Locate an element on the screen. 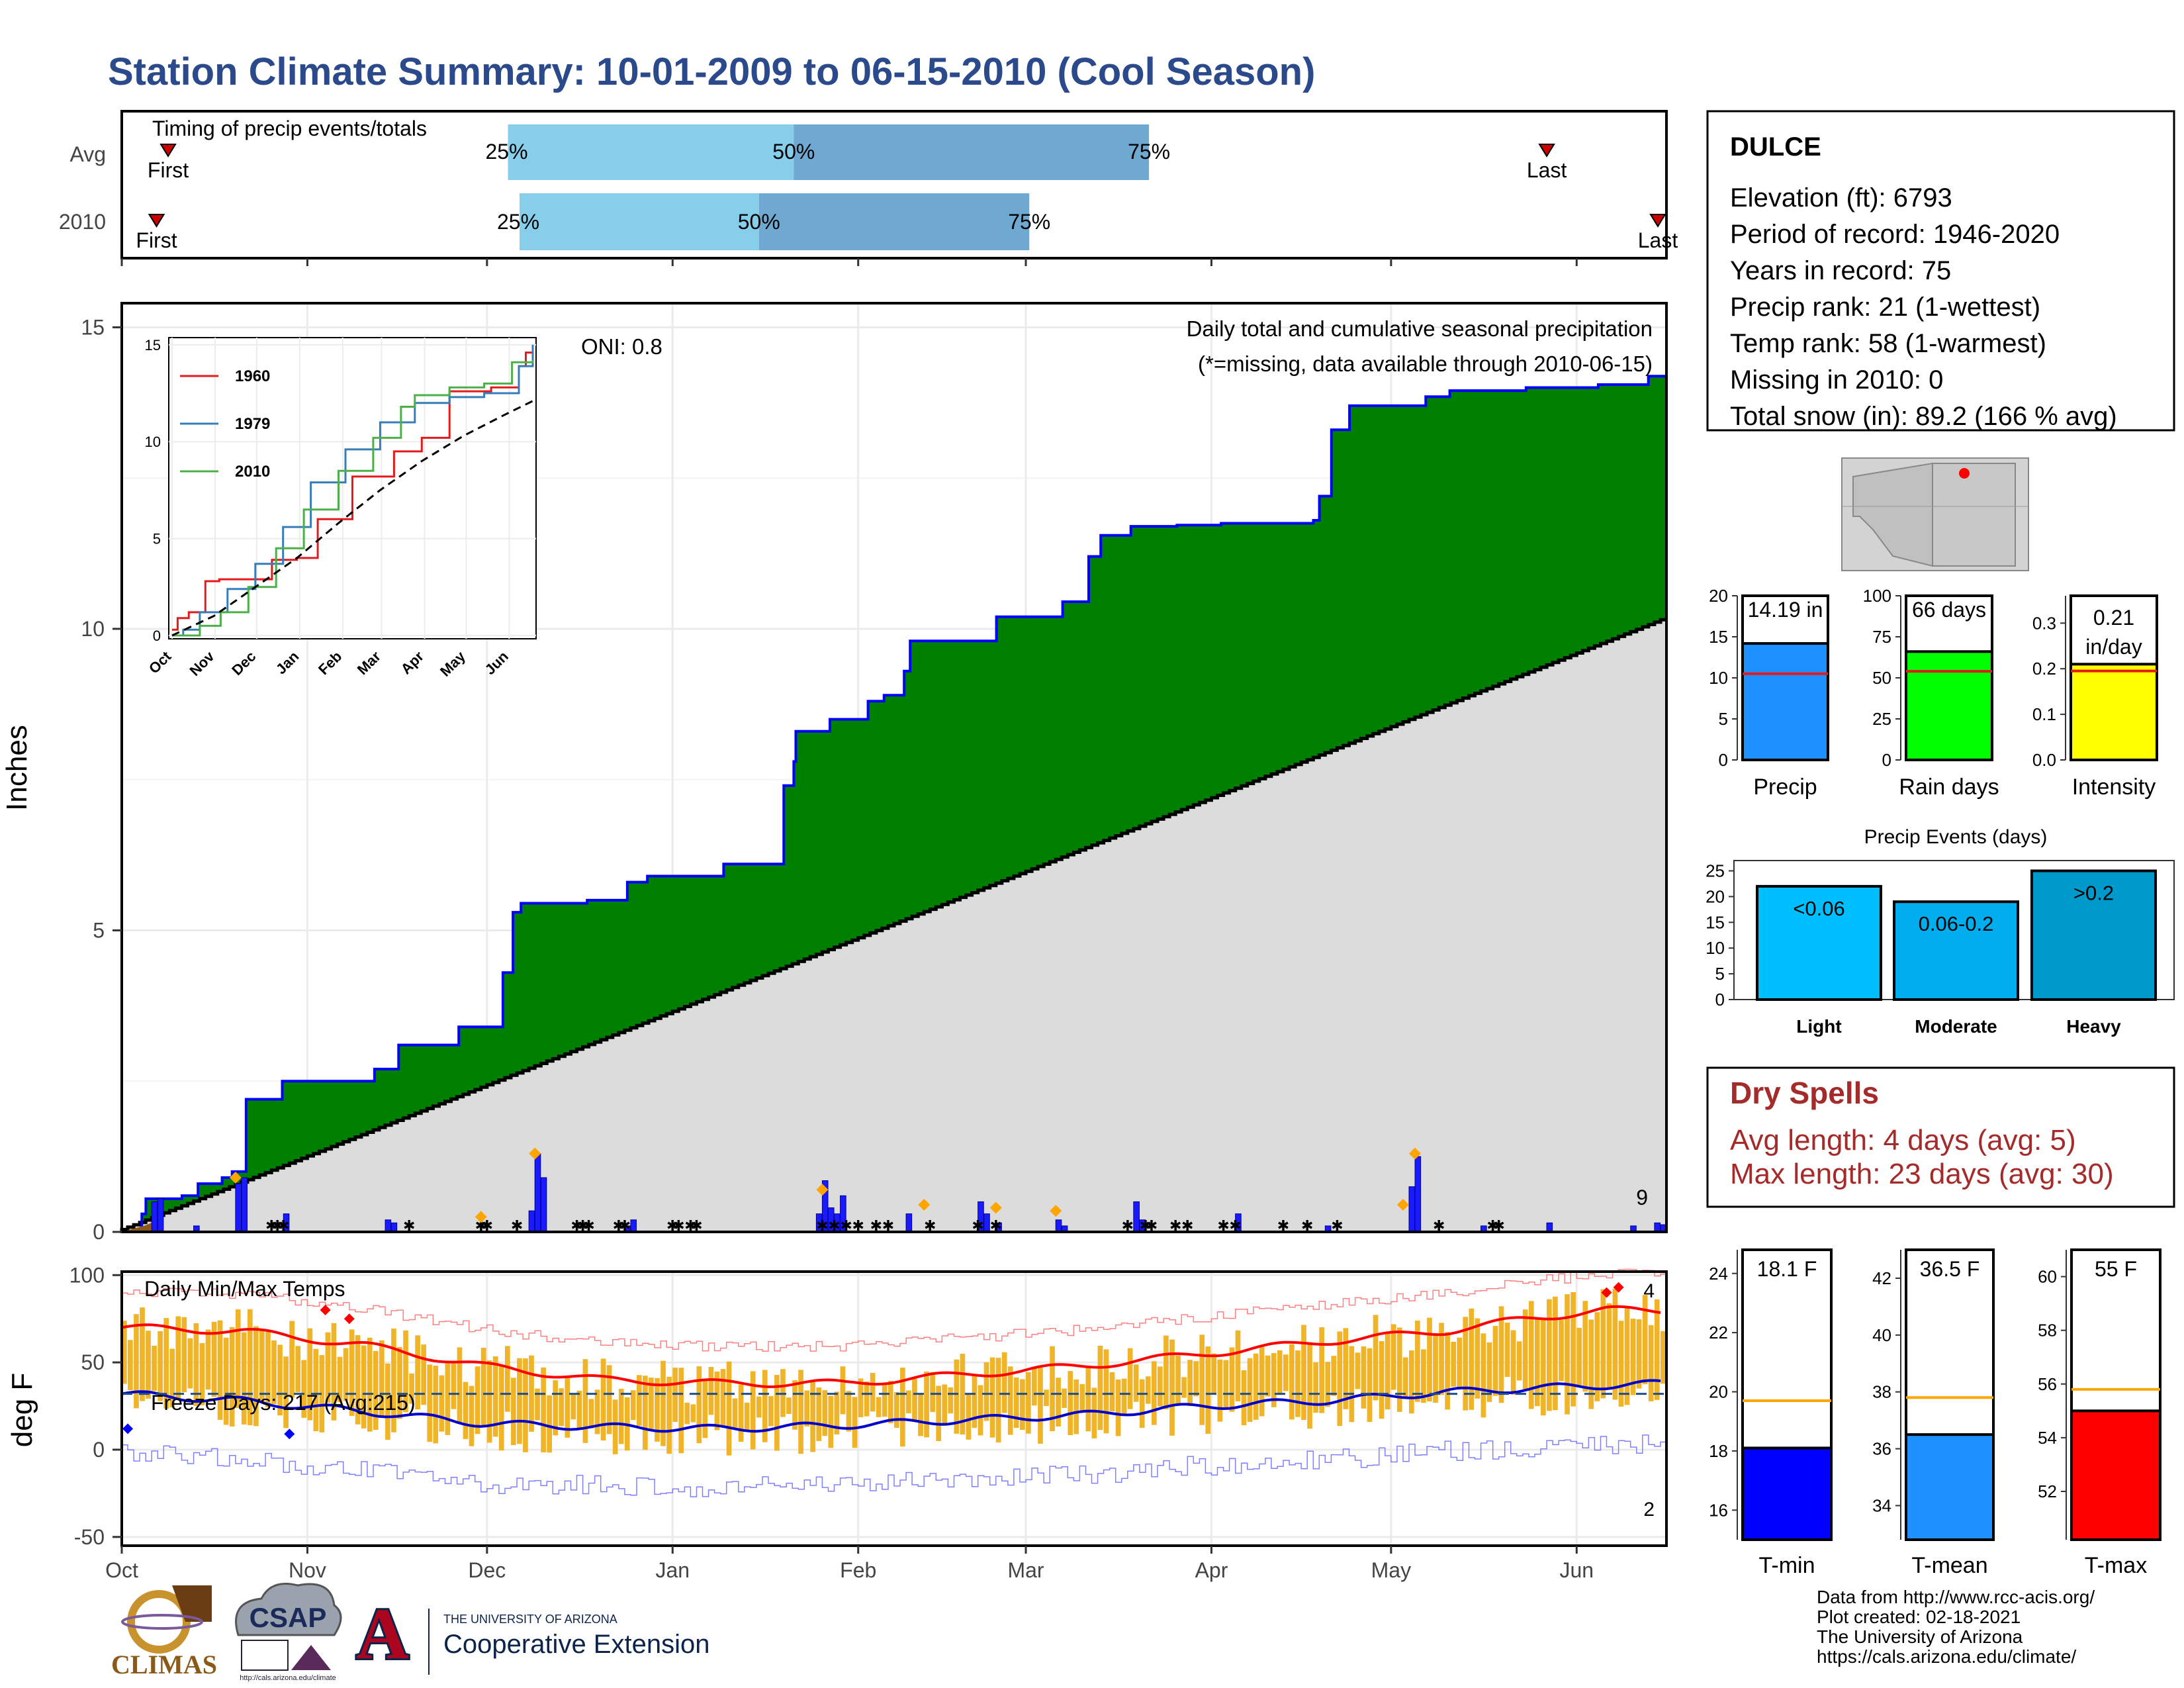 The image size is (2184, 1688). event-bar-heavy is located at coordinates (2093, 935).